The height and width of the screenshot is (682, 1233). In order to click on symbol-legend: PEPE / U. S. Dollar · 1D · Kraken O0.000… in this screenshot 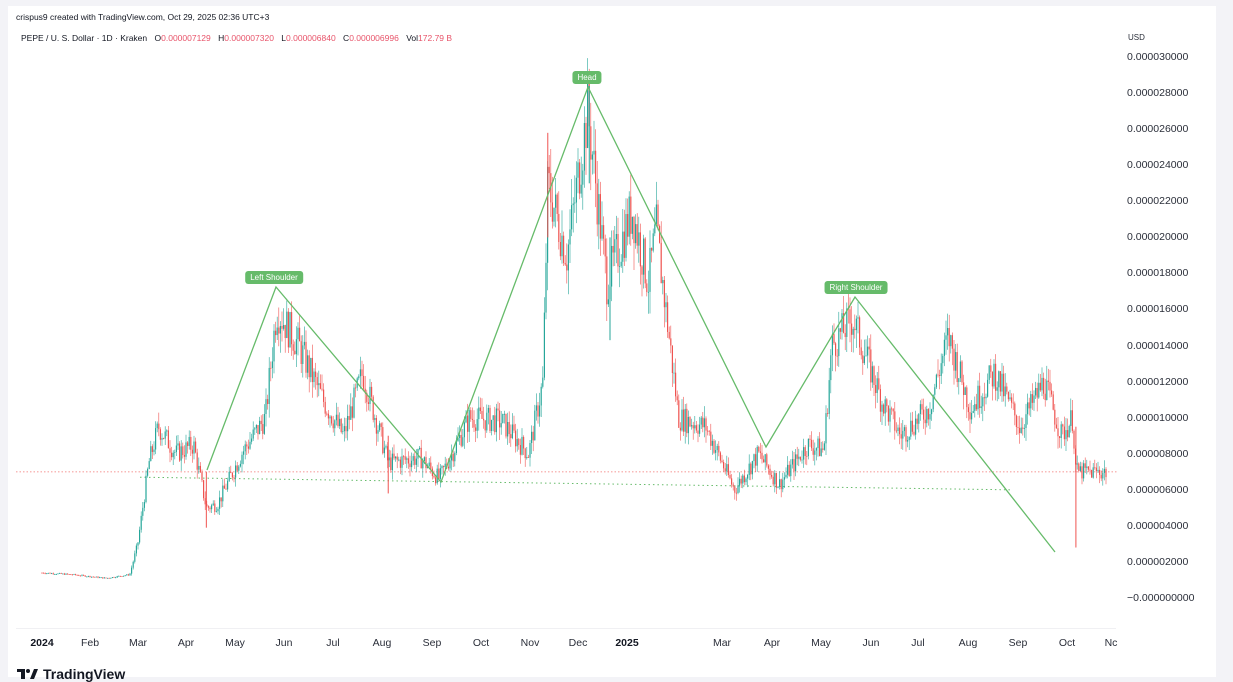, I will do `click(236, 38)`.